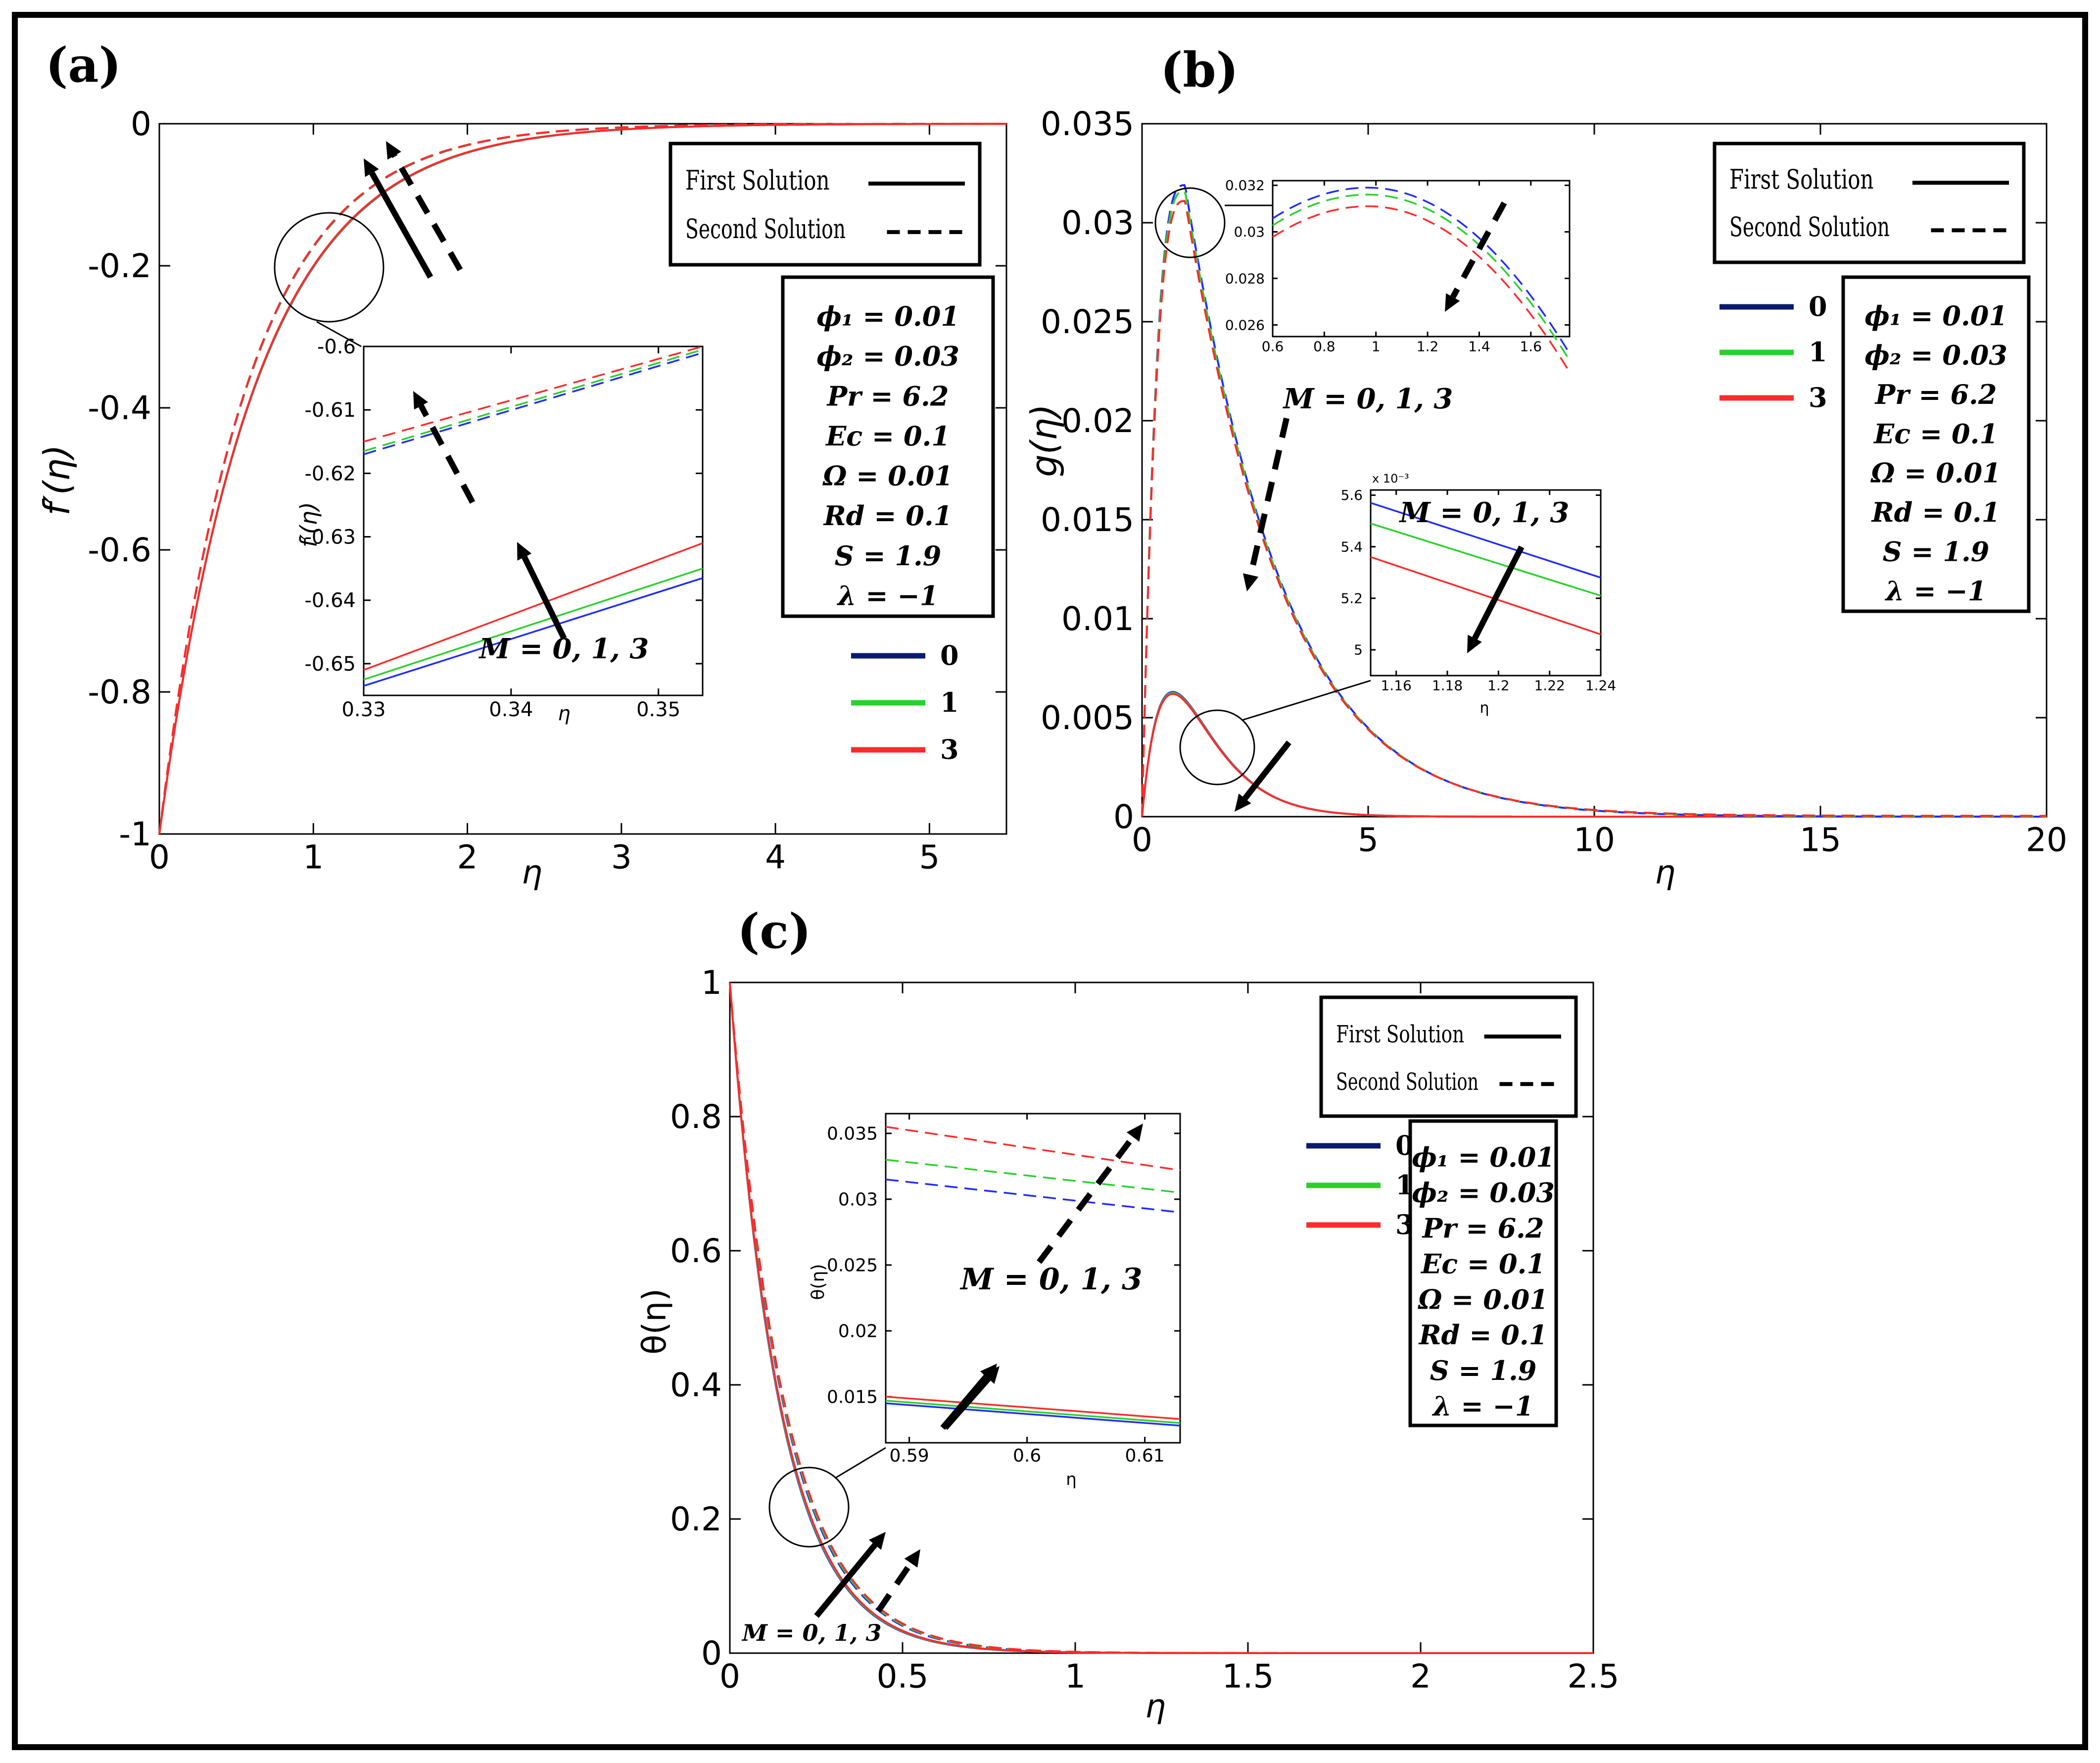  Describe the element at coordinates (1484, 1370) in the screenshot. I see `c-param-6: S = 1.9` at that location.